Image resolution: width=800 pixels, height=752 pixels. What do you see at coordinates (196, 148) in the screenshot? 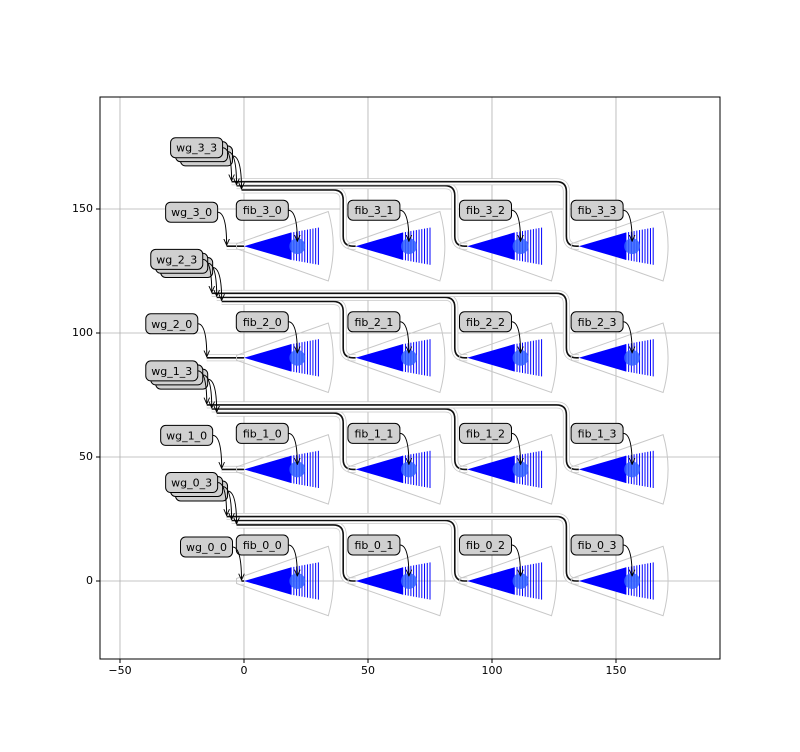
I see `waveguide-label: wg_3_3` at bounding box center [196, 148].